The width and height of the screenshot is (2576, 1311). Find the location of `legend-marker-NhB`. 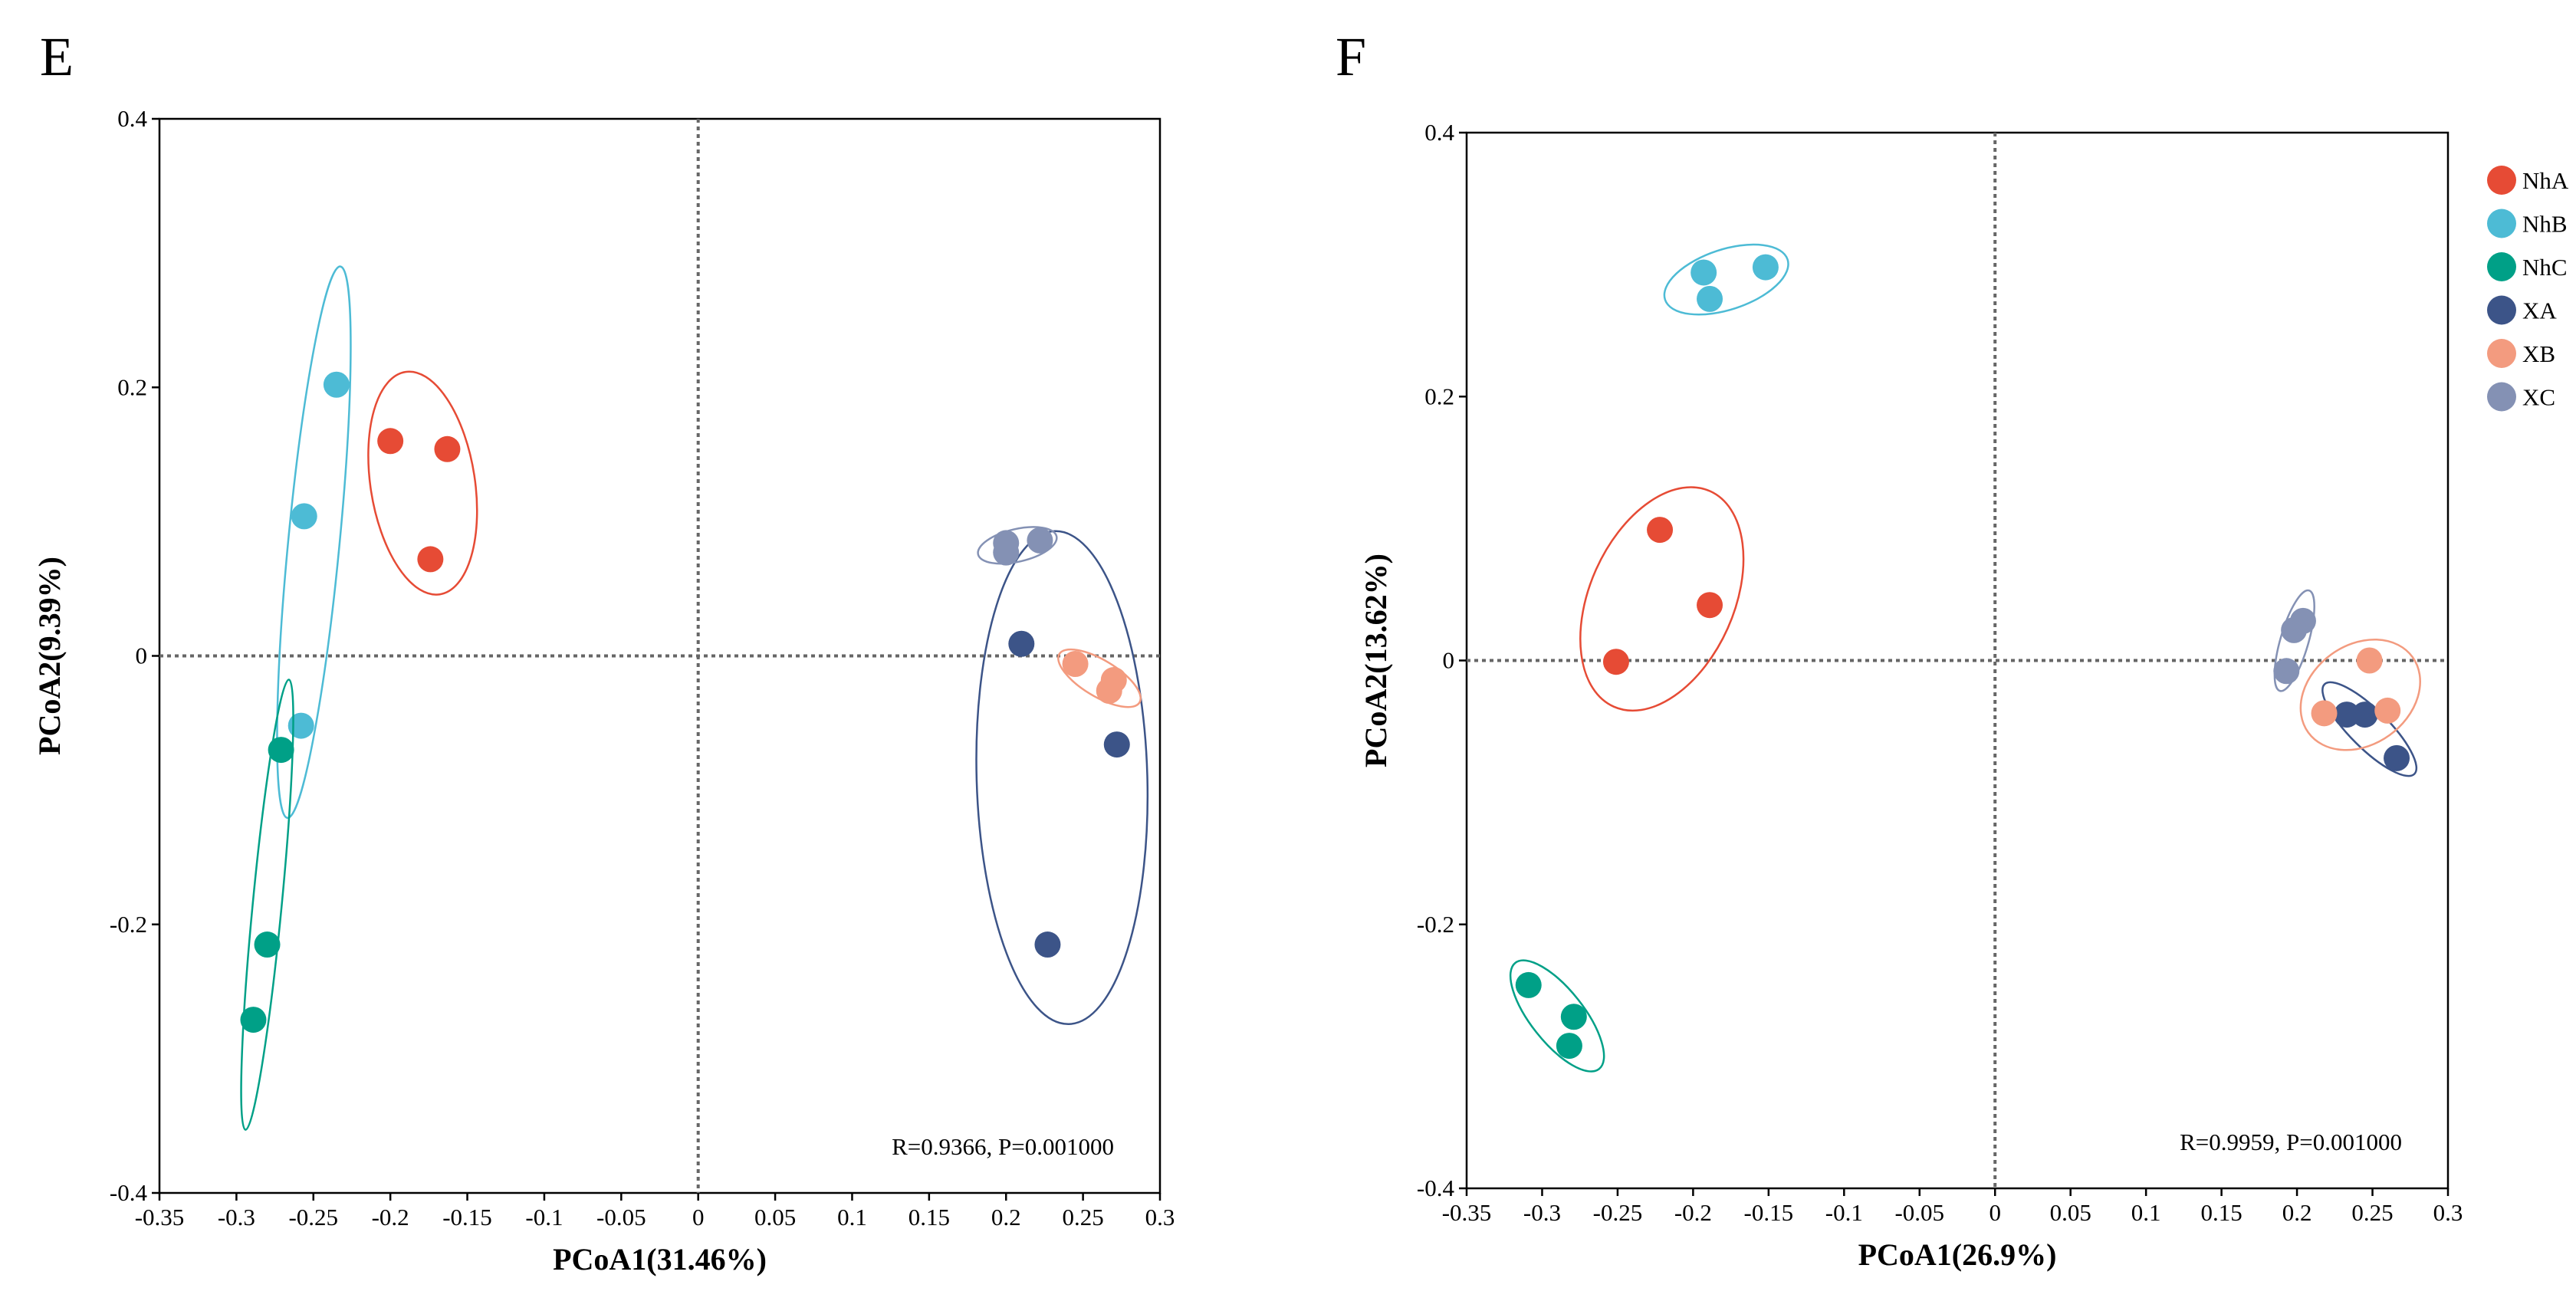

legend-marker-NhB is located at coordinates (2502, 224).